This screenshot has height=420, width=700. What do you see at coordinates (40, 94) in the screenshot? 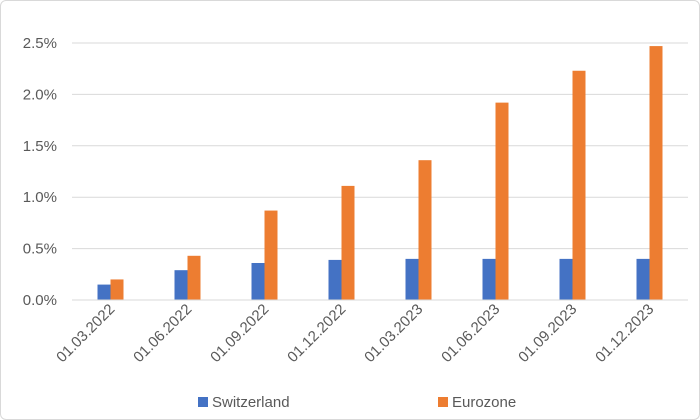
I see `y-tick-label: 2.0%` at bounding box center [40, 94].